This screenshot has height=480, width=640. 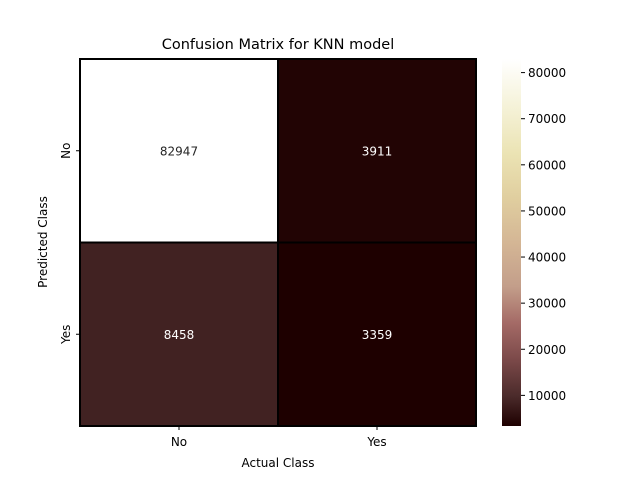 I want to click on colorbar-ticks: 10000 20000 30000 40000 50000 60000 70000 80000, so click(x=543, y=234).